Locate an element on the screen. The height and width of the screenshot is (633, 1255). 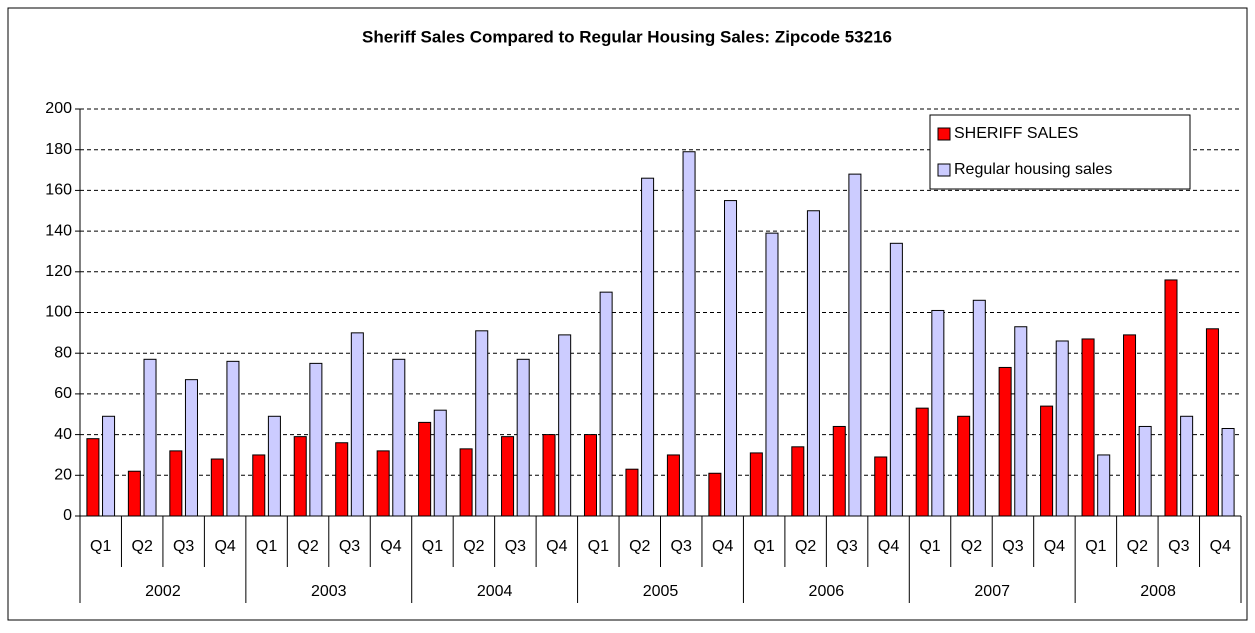
group-label: 2008 is located at coordinates (1158, 591).